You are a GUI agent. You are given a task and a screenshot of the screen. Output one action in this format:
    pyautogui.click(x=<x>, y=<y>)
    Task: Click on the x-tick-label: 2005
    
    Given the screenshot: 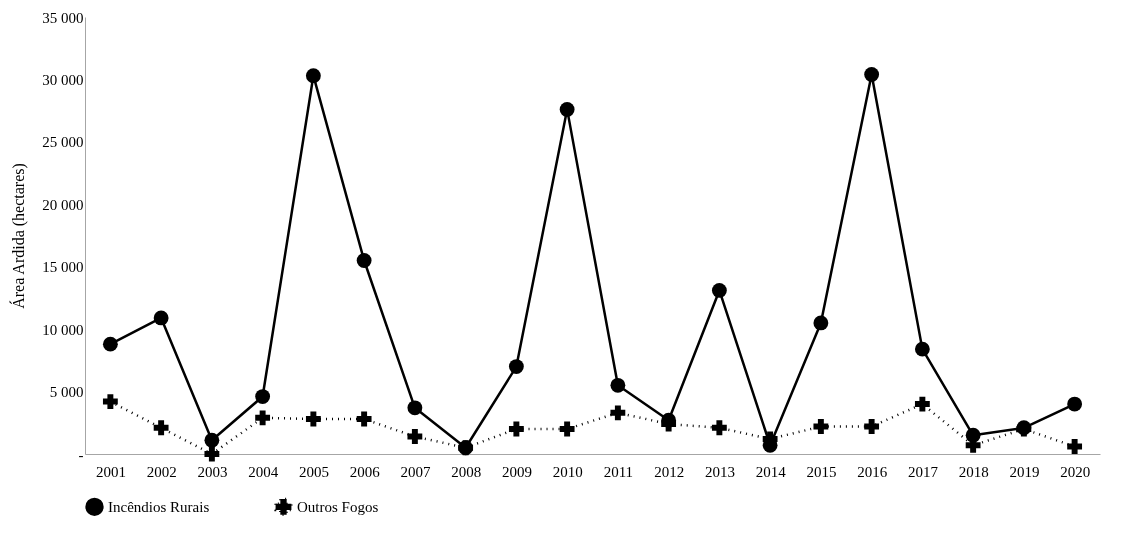 What is the action you would take?
    pyautogui.click(x=313, y=471)
    